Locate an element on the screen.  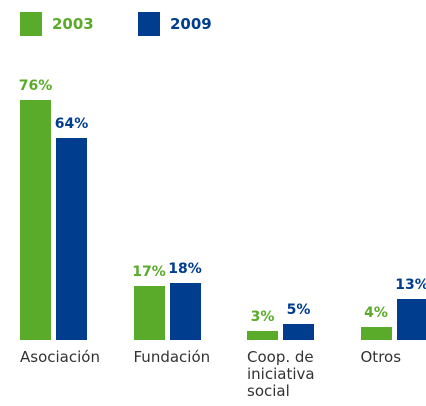
category-label: Coop. de iniciativa social is located at coordinates (281, 374).